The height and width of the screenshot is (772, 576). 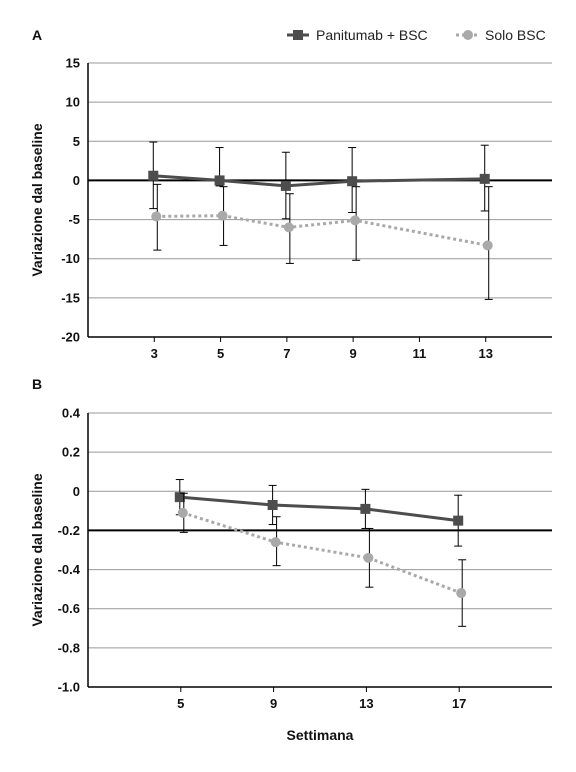 I want to click on panel-label-b: B, so click(x=37, y=384).